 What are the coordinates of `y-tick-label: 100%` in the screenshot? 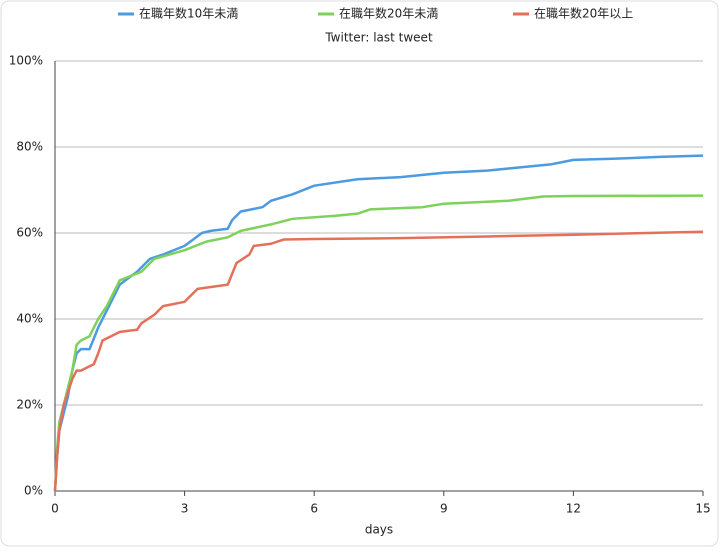 It's located at (26, 61).